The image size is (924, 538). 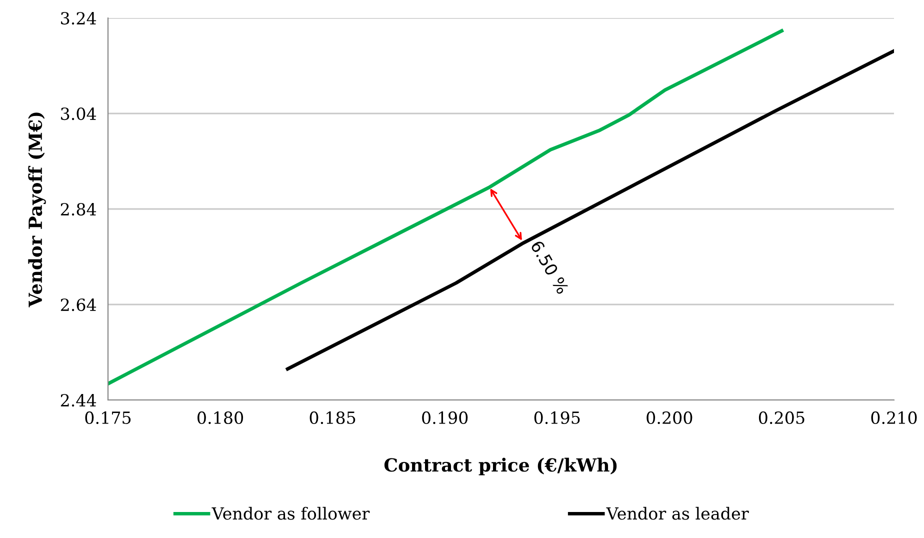 I want to click on x-tick-label: 0.175, so click(x=108, y=417).